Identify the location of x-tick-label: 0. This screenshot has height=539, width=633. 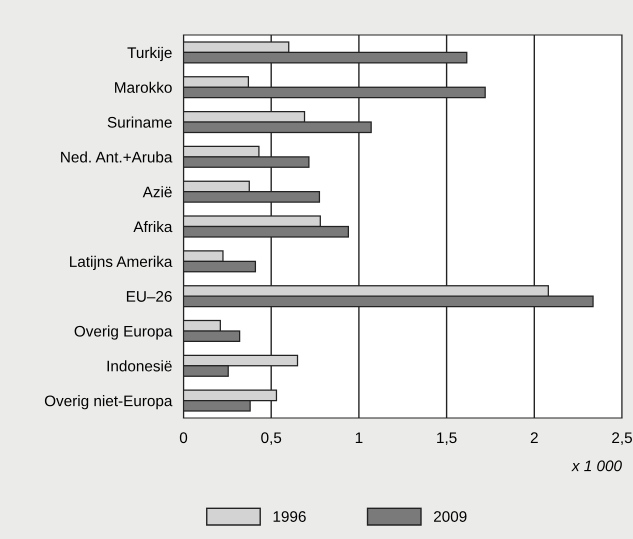
(184, 438).